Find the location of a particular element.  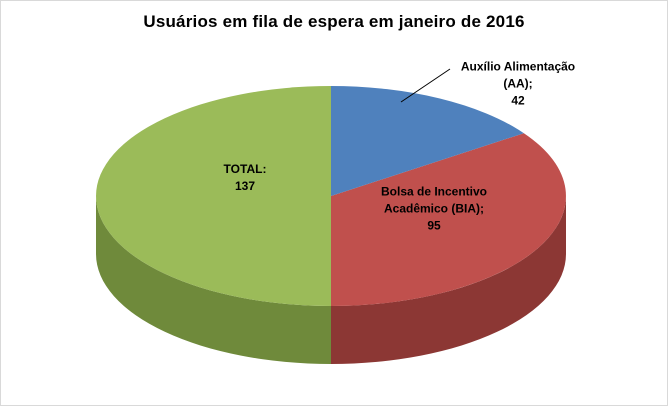

label-line: TOTAL: is located at coordinates (245, 169).